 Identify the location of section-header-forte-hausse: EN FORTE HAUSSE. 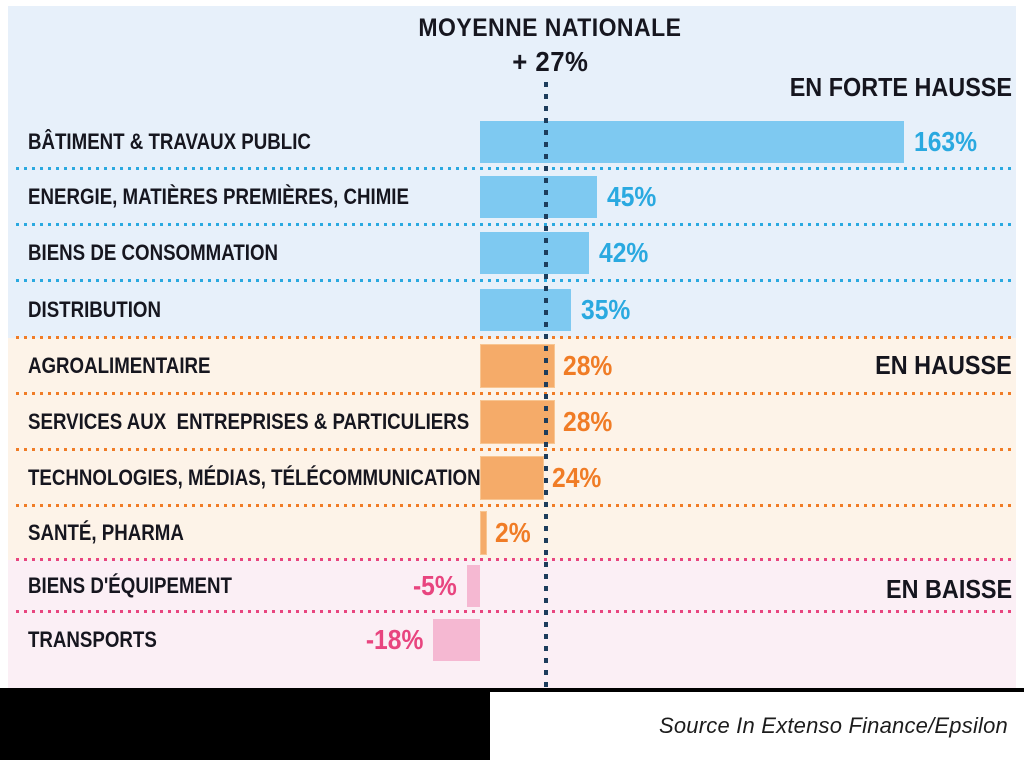
(900, 87).